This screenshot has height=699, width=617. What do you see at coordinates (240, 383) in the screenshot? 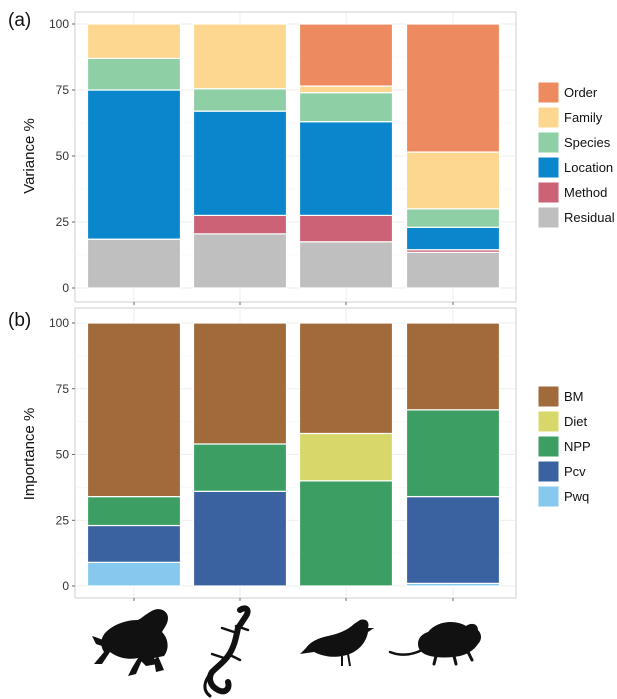
I see `bar-segment-bm-lizard` at bounding box center [240, 383].